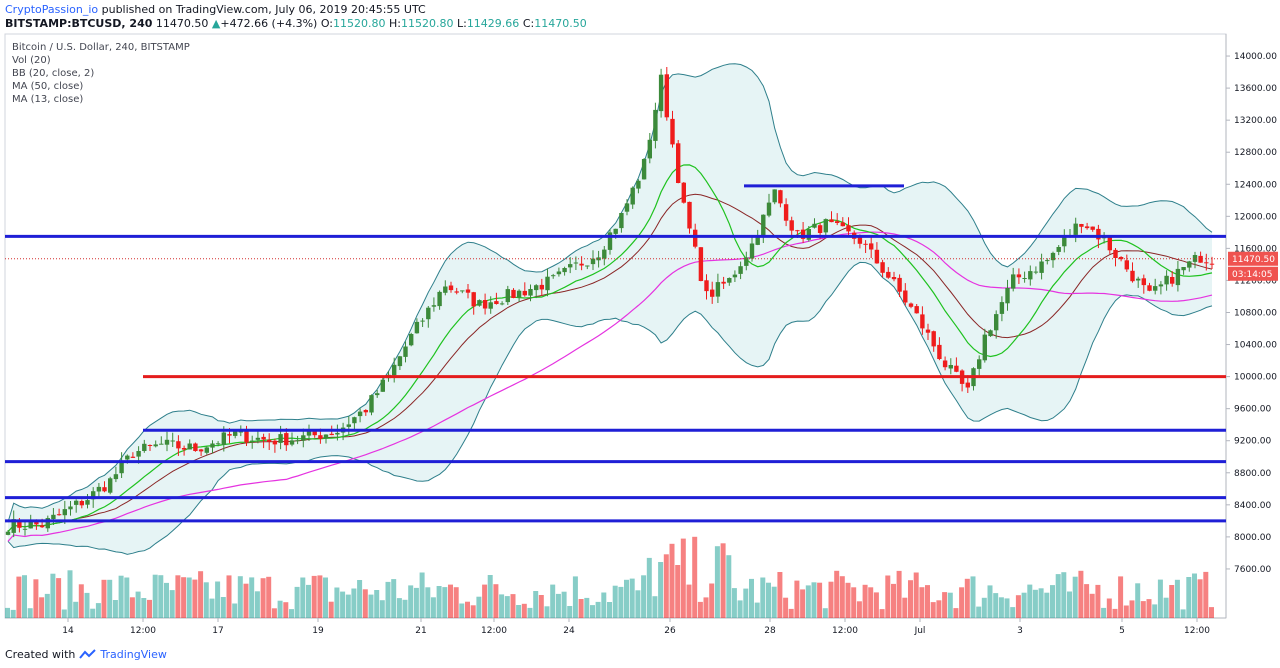 The width and height of the screenshot is (1280, 668). Describe the element at coordinates (670, 631) in the screenshot. I see `x-tick-label: 26` at that location.